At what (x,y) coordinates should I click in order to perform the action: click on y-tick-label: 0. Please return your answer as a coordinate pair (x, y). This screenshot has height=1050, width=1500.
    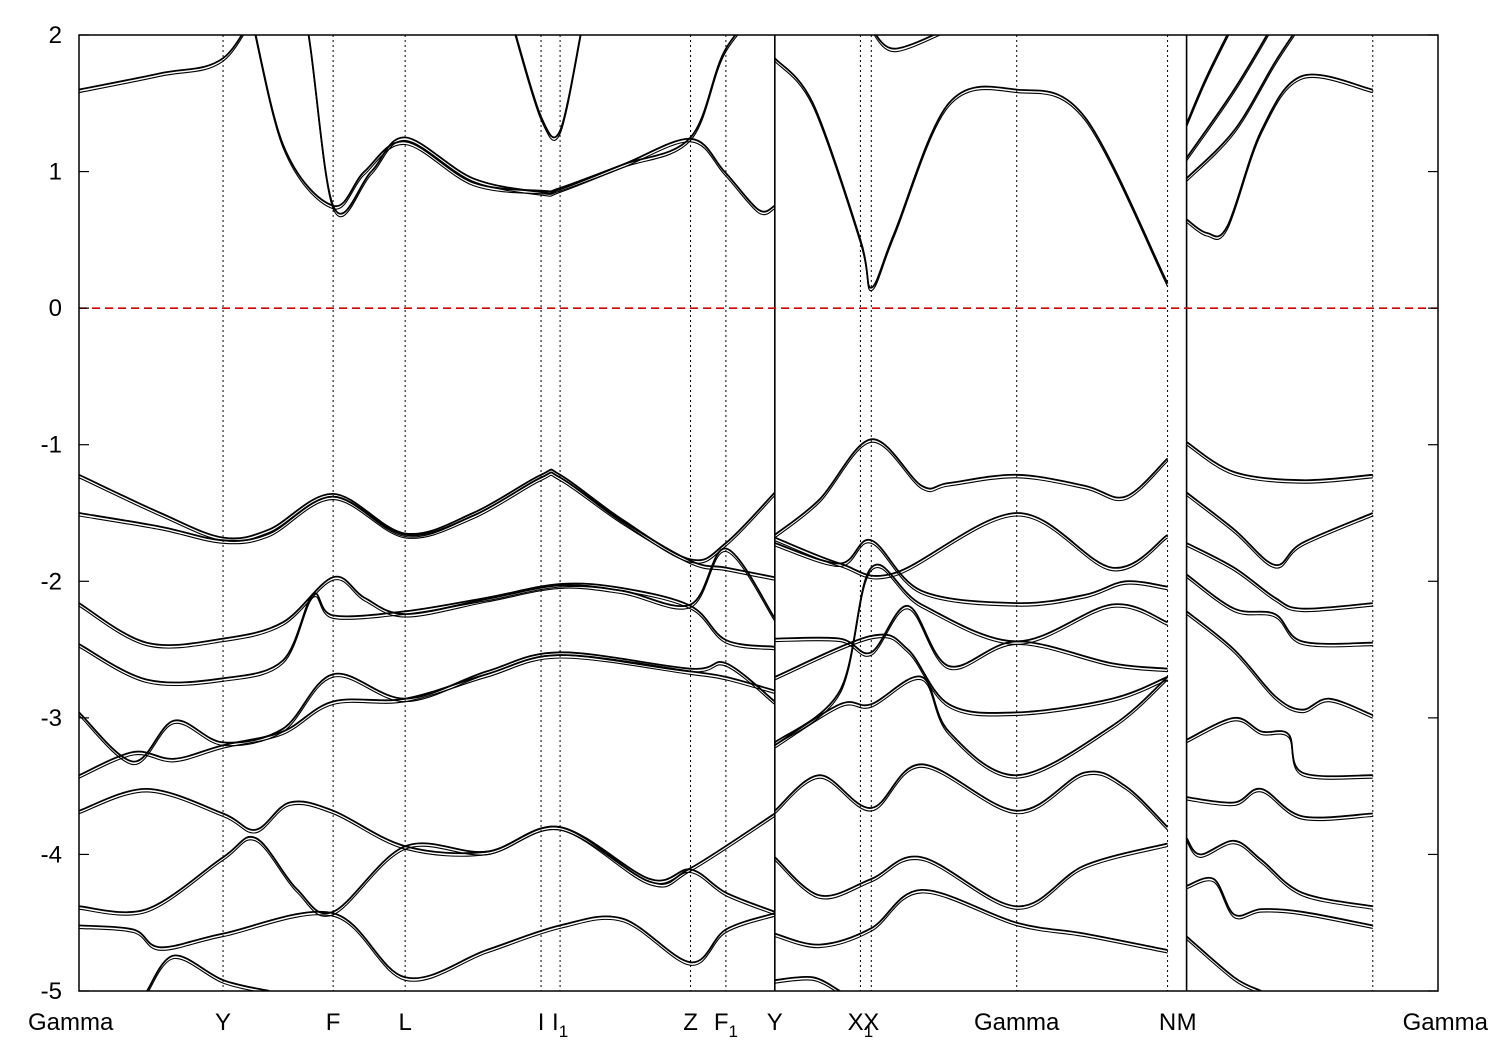
    Looking at the image, I should click on (55, 308).